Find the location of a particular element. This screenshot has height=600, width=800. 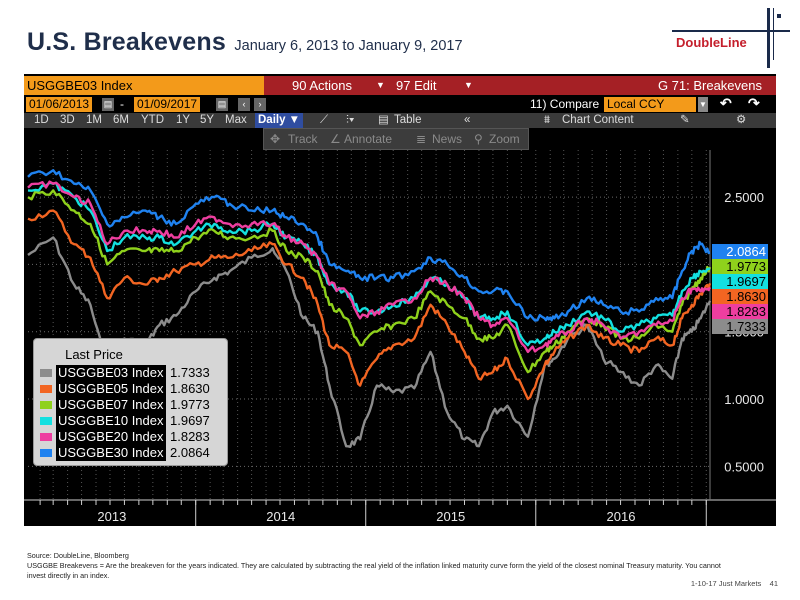

zoom-tool: Zoom is located at coordinates (504, 139).